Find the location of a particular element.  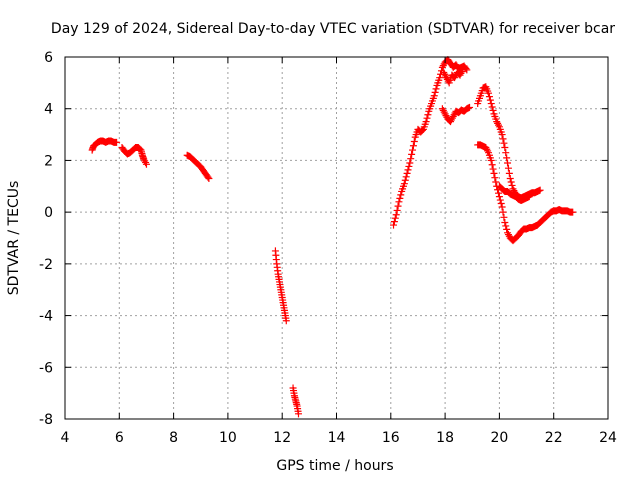

x-tick-label: 12 is located at coordinates (282, 438).